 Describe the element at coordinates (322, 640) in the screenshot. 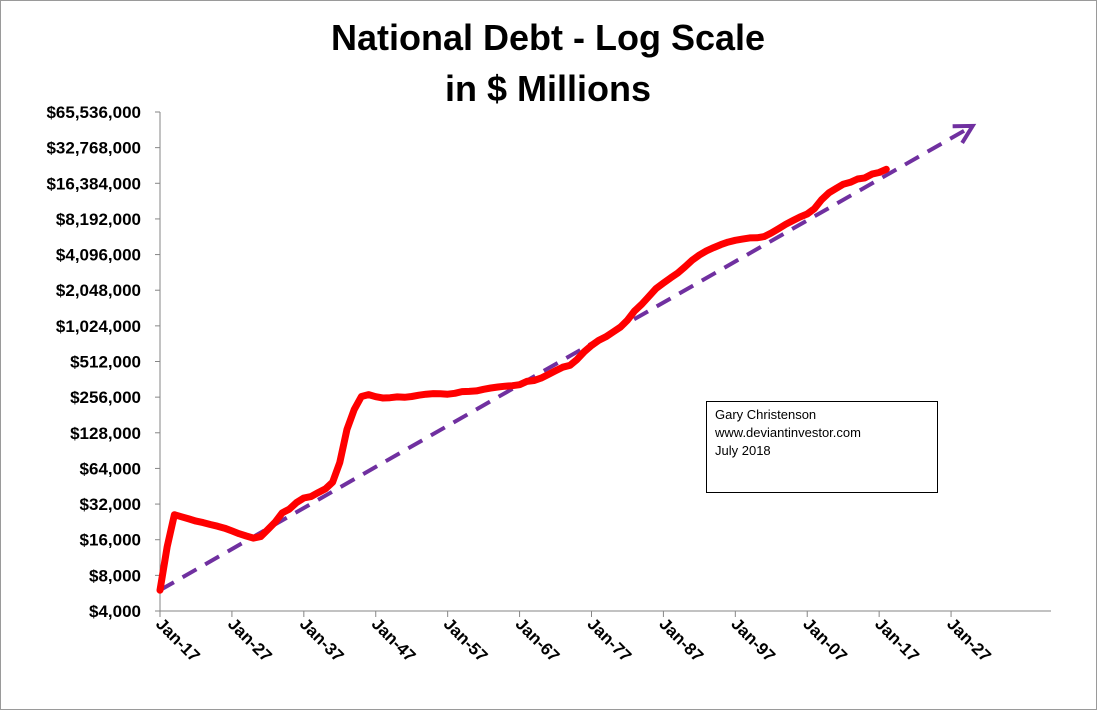

I see `x-tick-label: Jan-37` at that location.